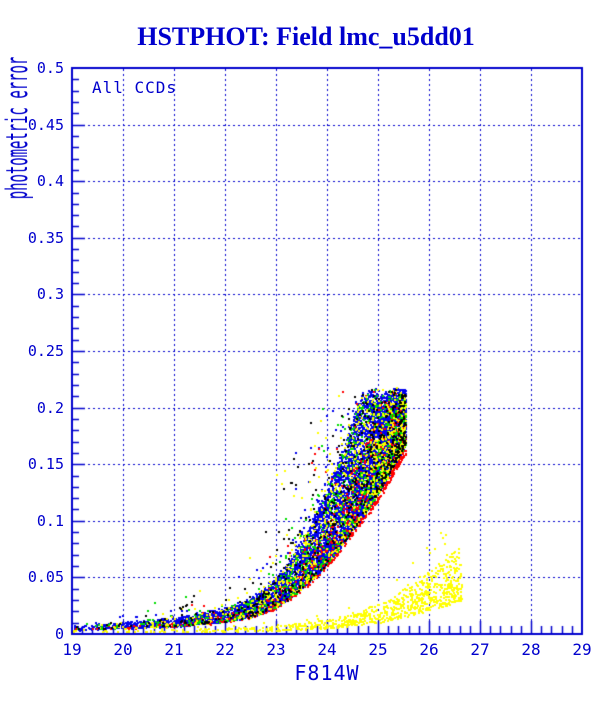  What do you see at coordinates (123, 649) in the screenshot?
I see `x-tick-label: 20` at bounding box center [123, 649].